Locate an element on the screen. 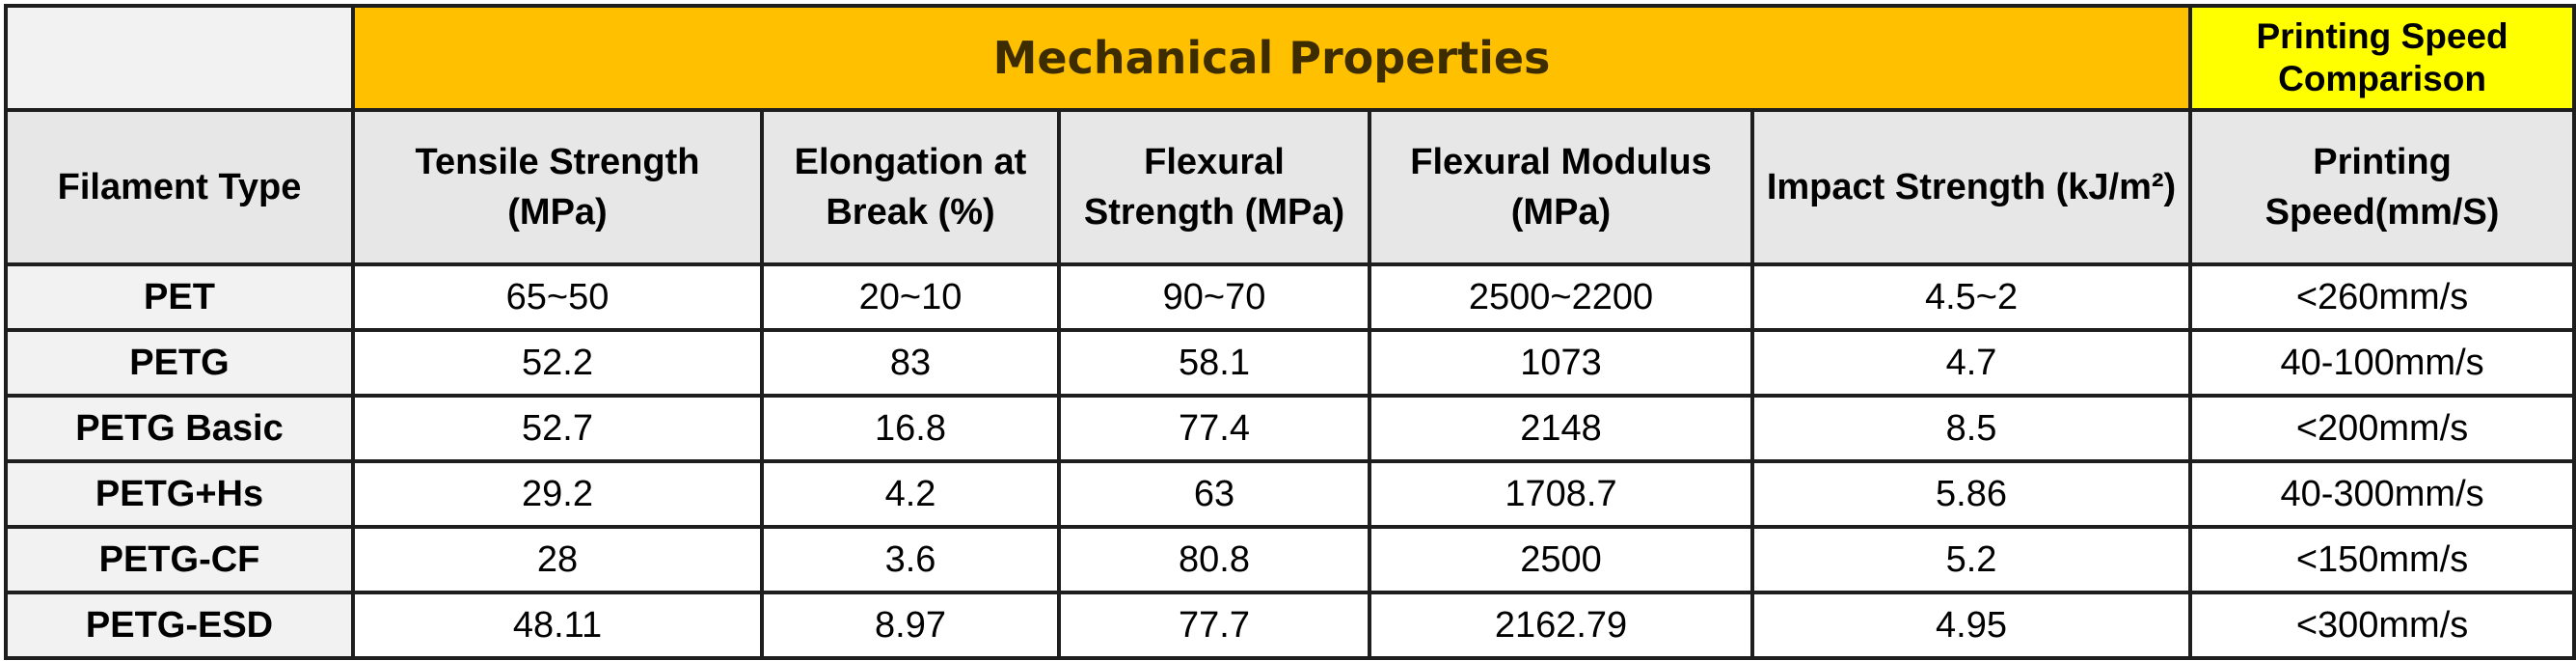 The image size is (2576, 661). cell-elongation-at-break: 4.2 is located at coordinates (910, 494).